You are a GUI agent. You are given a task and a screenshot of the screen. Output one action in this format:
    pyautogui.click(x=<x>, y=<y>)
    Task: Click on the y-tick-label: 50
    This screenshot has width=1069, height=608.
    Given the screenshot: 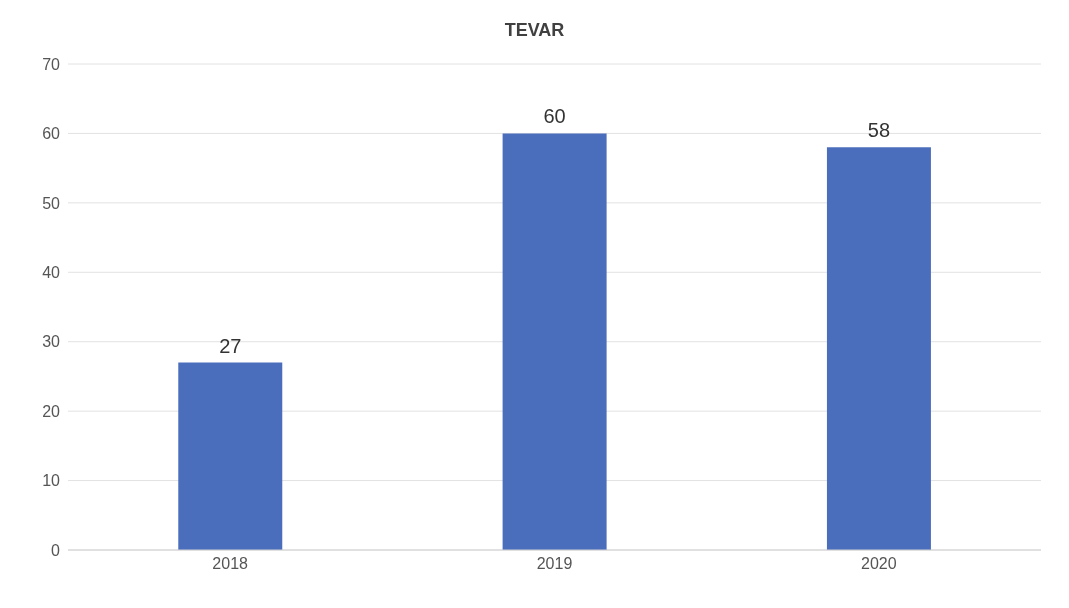 What is the action you would take?
    pyautogui.click(x=51, y=203)
    